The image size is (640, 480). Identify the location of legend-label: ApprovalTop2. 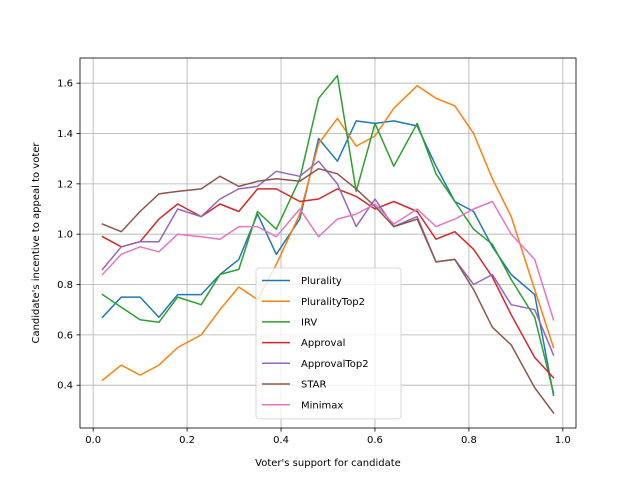
(335, 364).